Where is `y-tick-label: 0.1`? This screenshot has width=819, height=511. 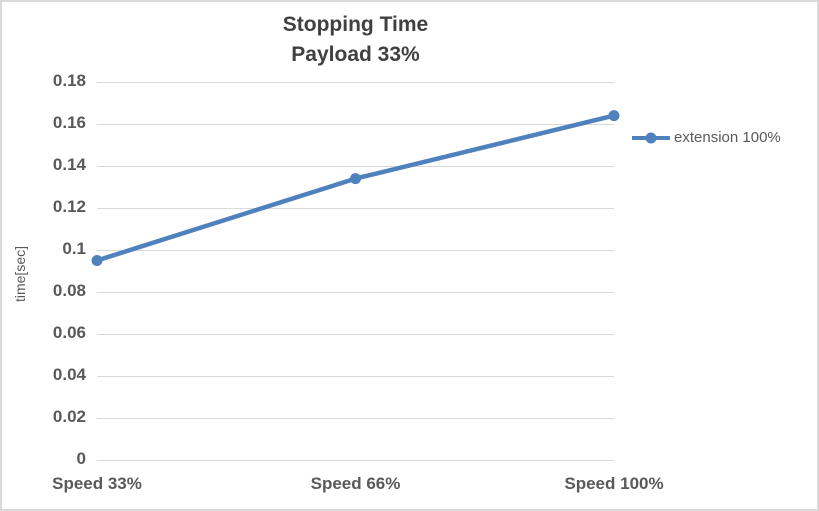 y-tick-label: 0.1 is located at coordinates (74, 248).